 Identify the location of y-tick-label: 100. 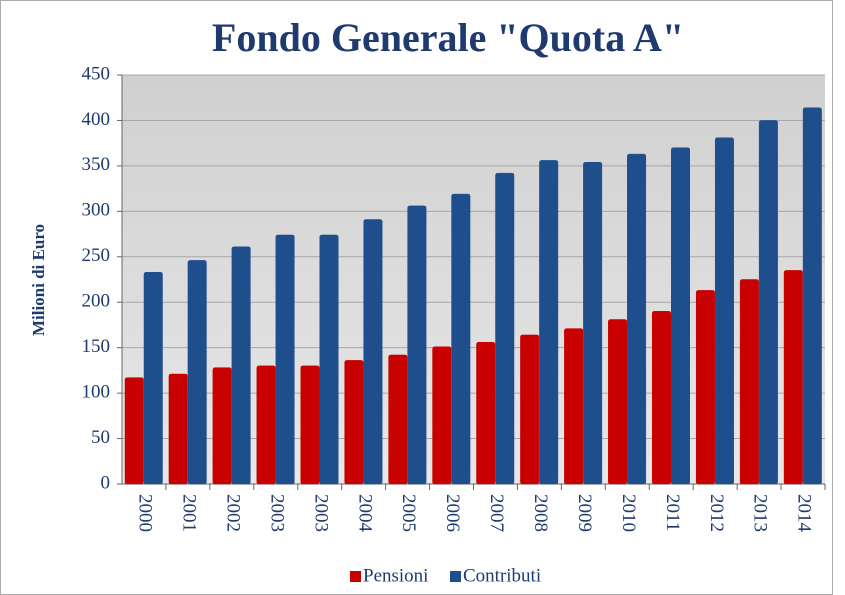
(96, 391).